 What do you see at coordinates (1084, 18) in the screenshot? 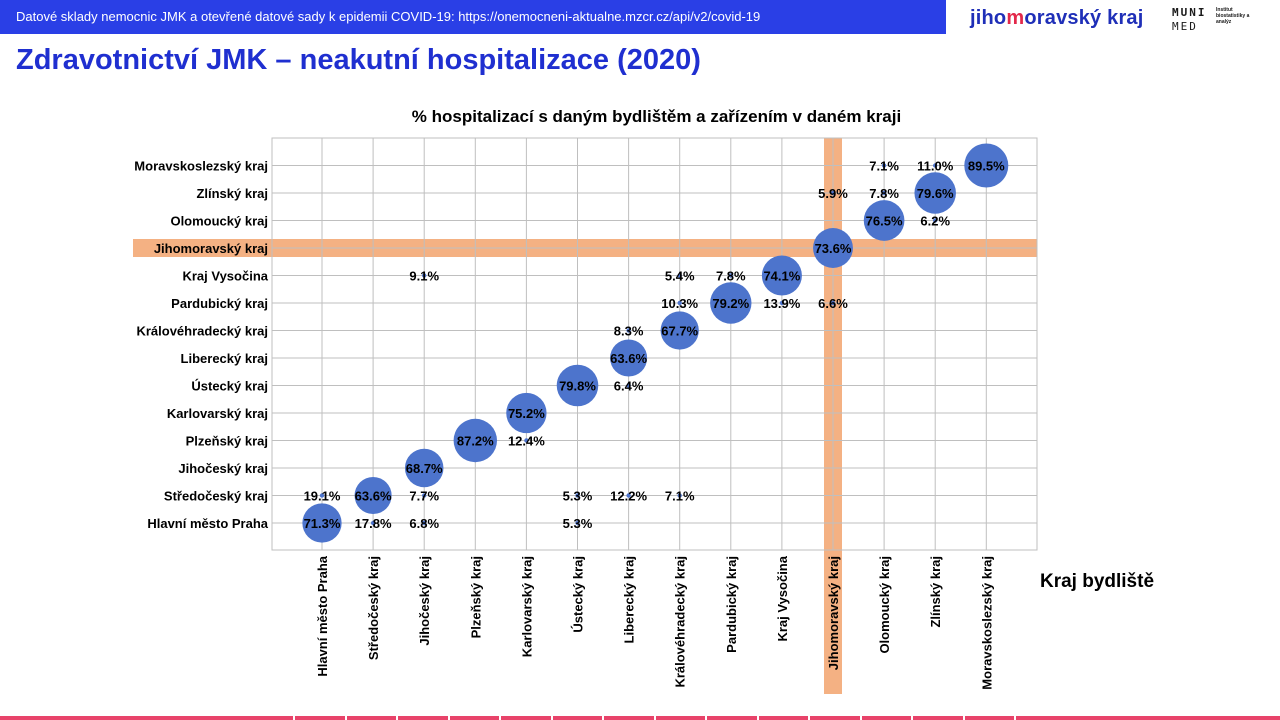
I see `logo-jmk-post: oravský kraj` at bounding box center [1084, 18].